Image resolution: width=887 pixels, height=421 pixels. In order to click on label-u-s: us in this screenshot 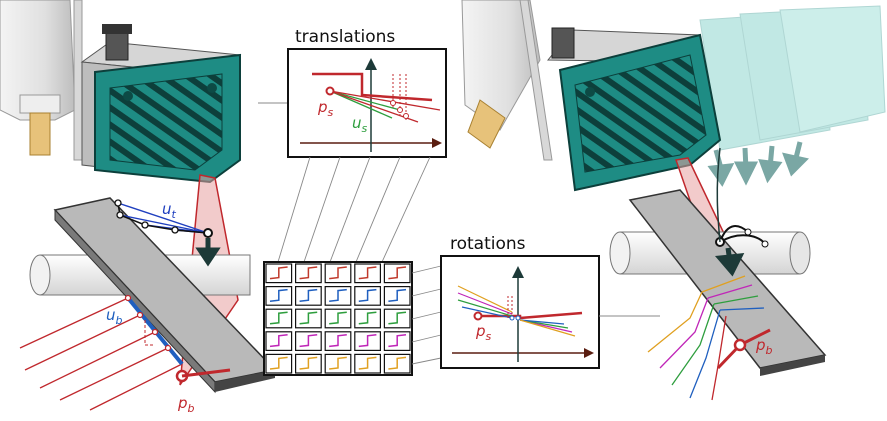, I will do `click(360, 124)`.